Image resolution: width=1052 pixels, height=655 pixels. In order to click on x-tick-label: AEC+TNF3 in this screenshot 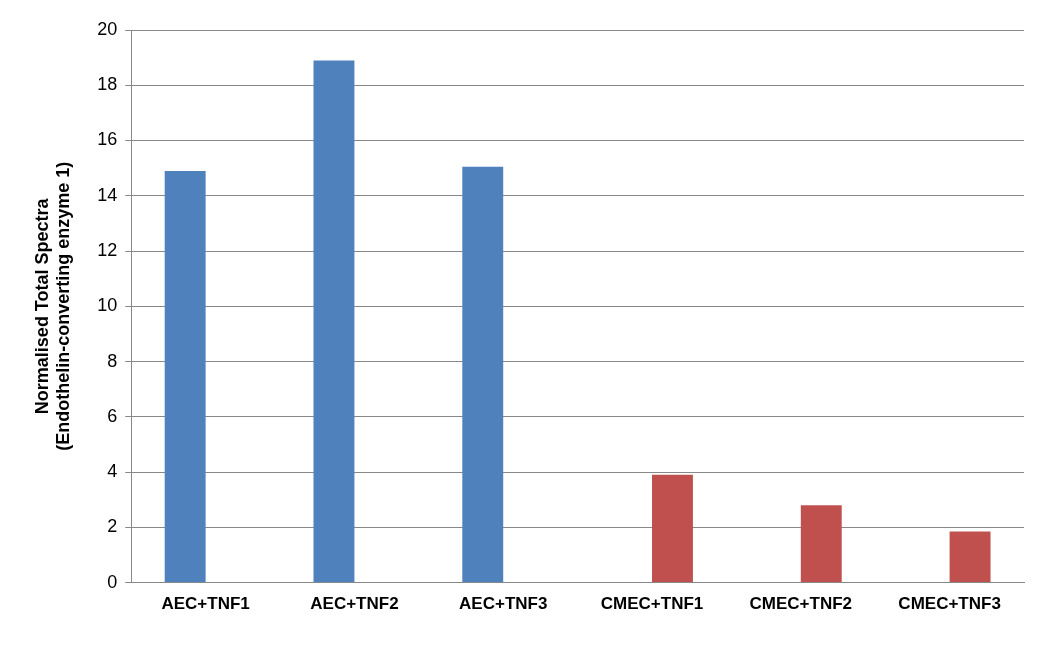, I will do `click(503, 604)`.